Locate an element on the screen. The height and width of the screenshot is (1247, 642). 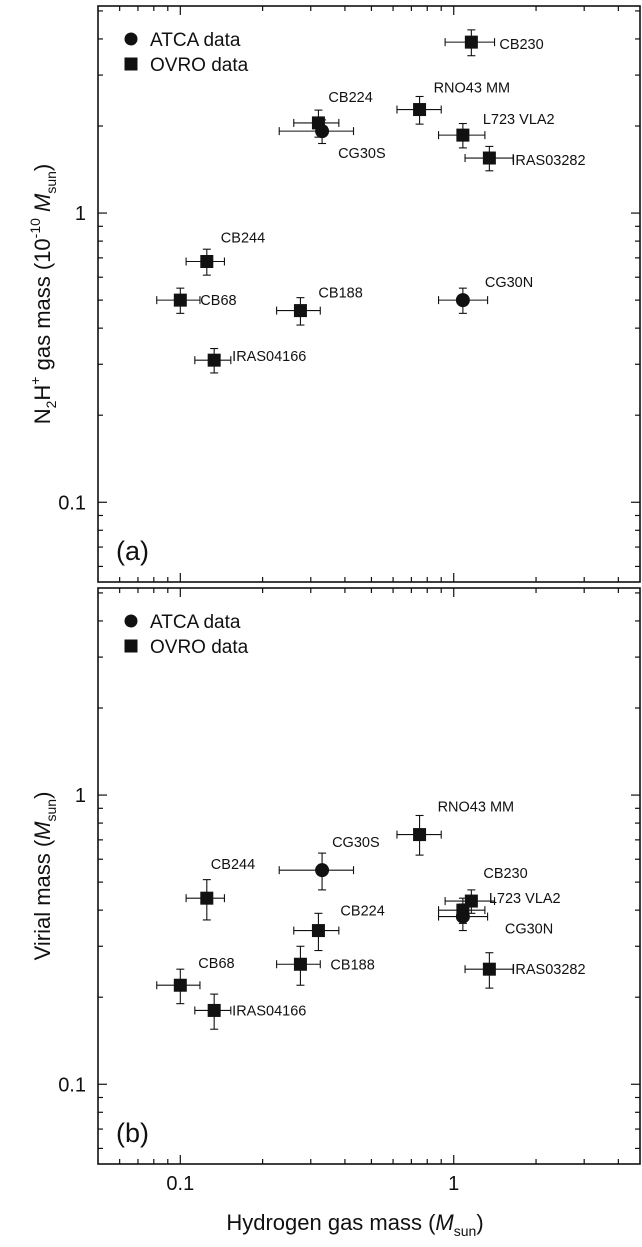
data-point-l723-vla2: L723 VLA2 is located at coordinates (496, 130).